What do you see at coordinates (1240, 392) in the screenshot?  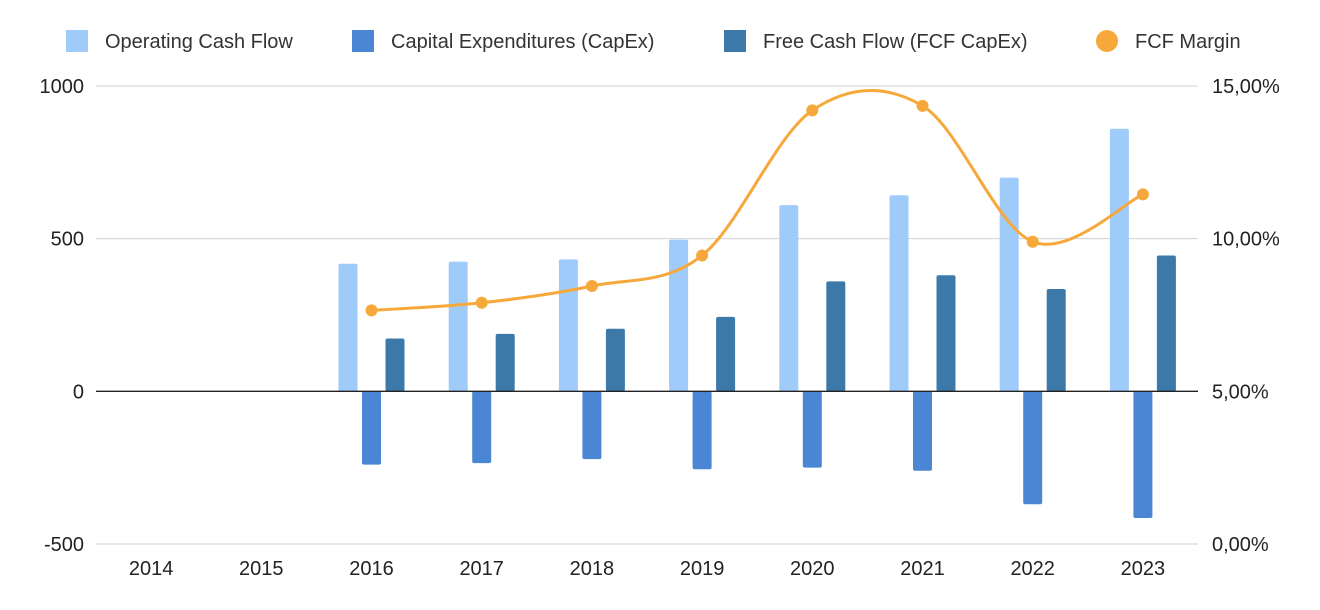 I see `right-tick-label: 5,00%` at bounding box center [1240, 392].